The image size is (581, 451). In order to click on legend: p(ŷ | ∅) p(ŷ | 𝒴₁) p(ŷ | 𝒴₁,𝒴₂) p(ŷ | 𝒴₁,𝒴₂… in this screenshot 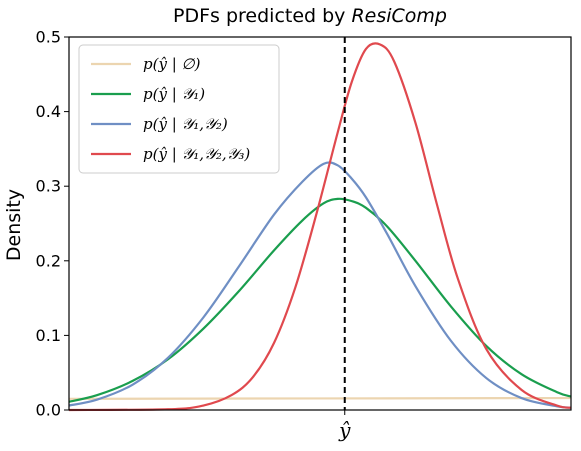, I will do `click(179, 109)`.